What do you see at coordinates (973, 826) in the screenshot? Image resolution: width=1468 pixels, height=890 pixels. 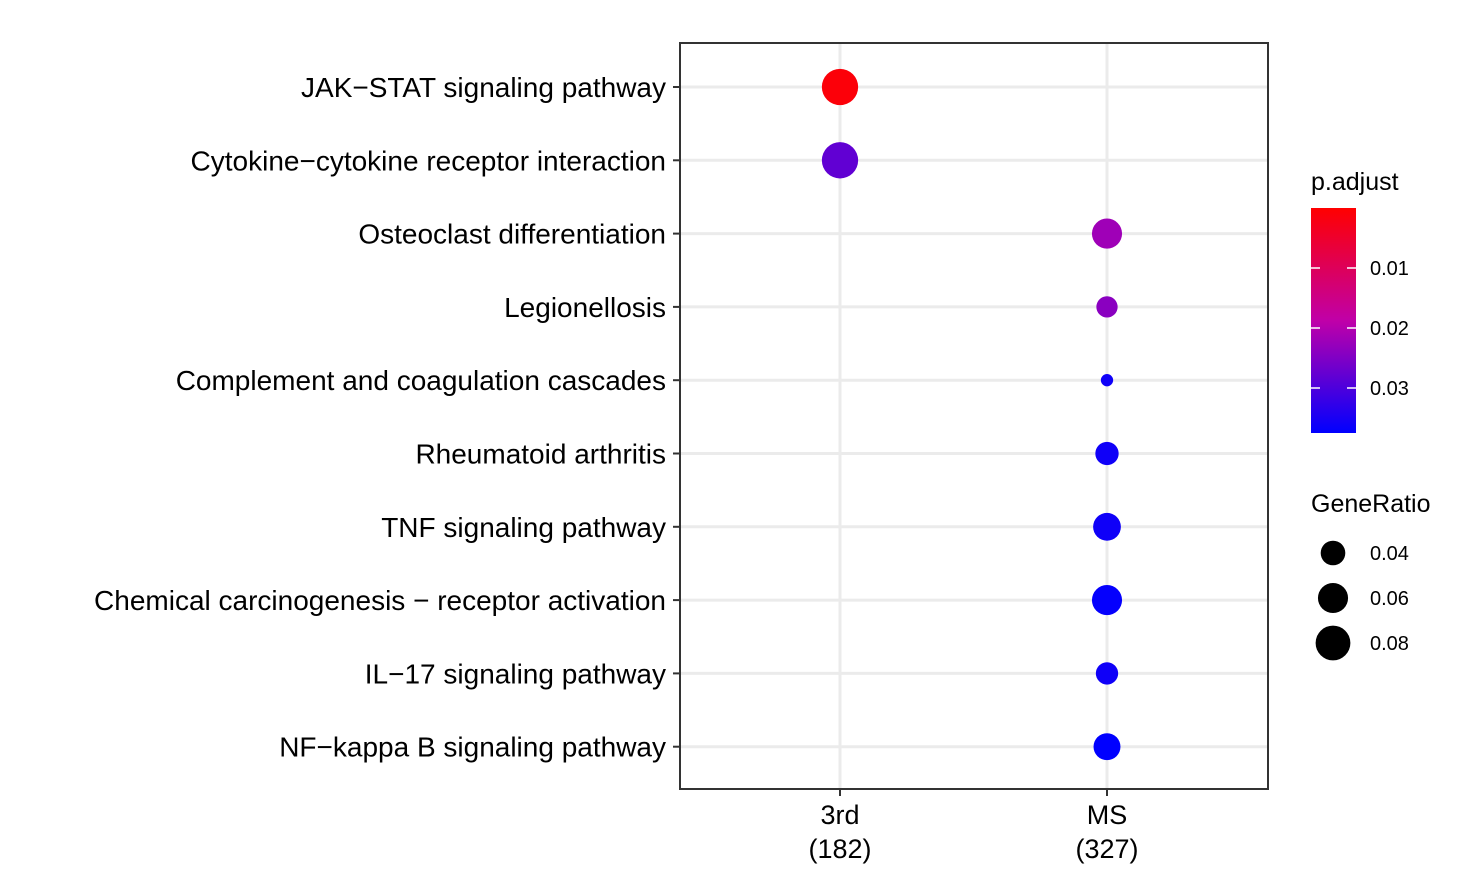 I see `x-axis: 3rd (182) MS (327)` at bounding box center [973, 826].